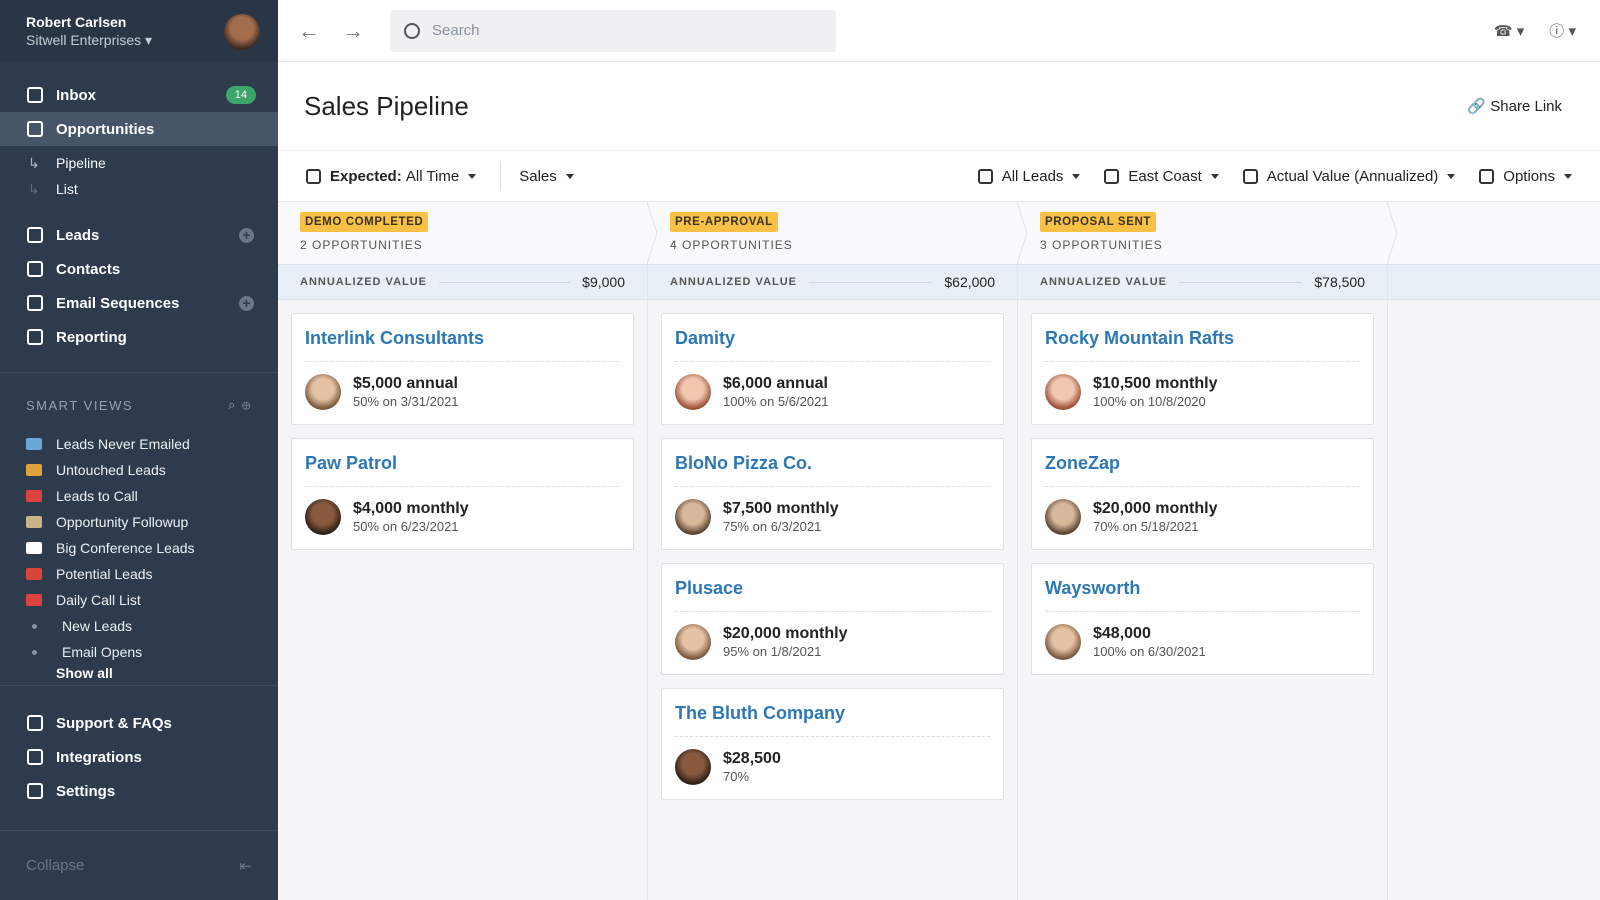 The height and width of the screenshot is (900, 1600). Describe the element at coordinates (245, 866) in the screenshot. I see `collapse-icon: ⇤` at that location.